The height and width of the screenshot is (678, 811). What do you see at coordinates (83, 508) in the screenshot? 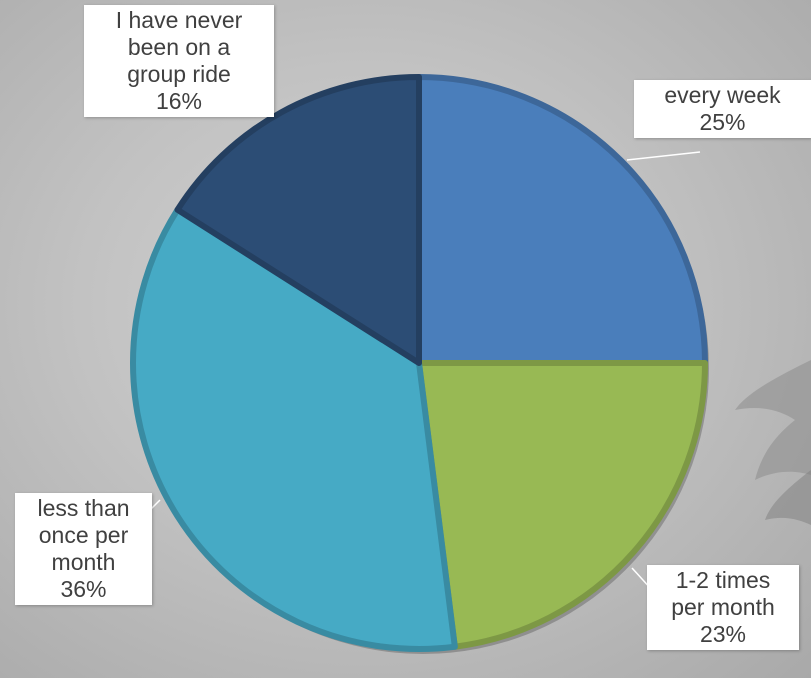
I see `slice-label: less than` at bounding box center [83, 508].